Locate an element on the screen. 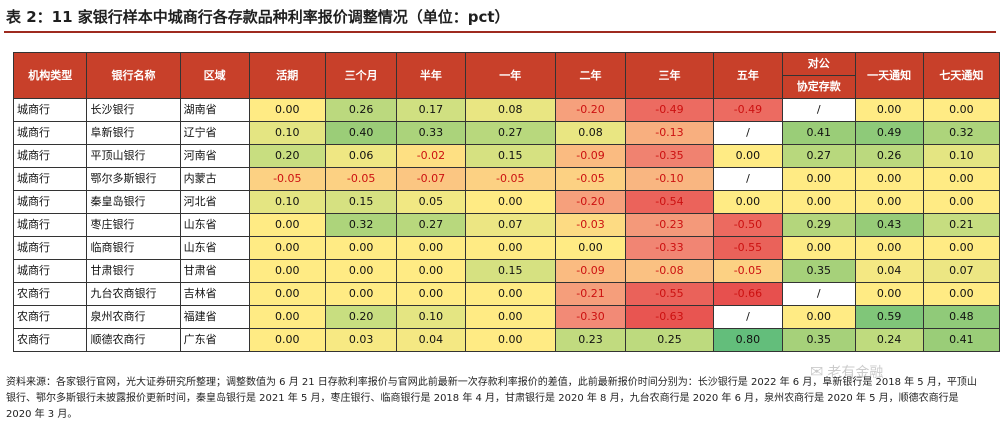 This screenshot has height=429, width=1000. cell-3-month: 0.00 is located at coordinates (361, 271).